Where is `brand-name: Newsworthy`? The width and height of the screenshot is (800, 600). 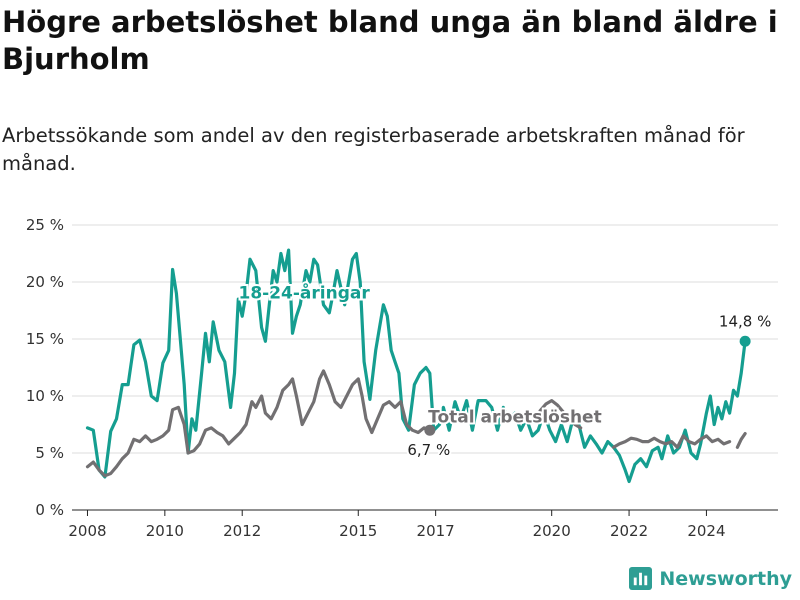
brand-name: Newsworthy is located at coordinates (725, 578).